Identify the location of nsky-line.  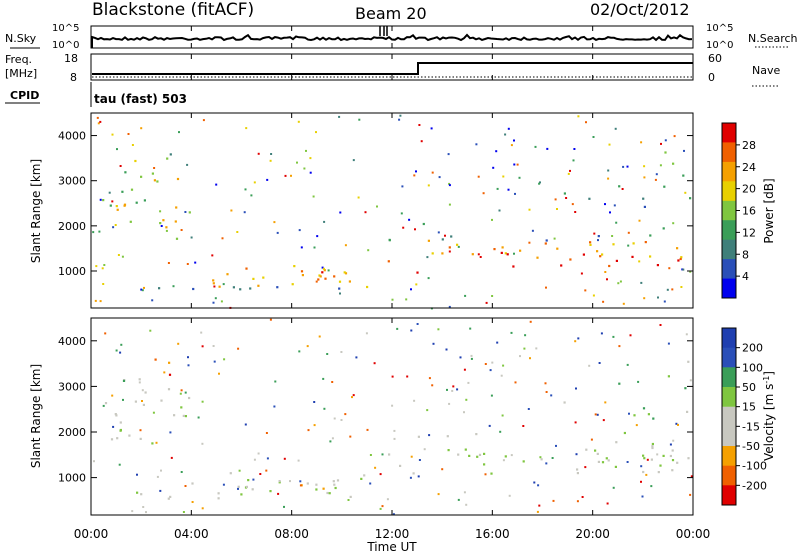
(392, 40).